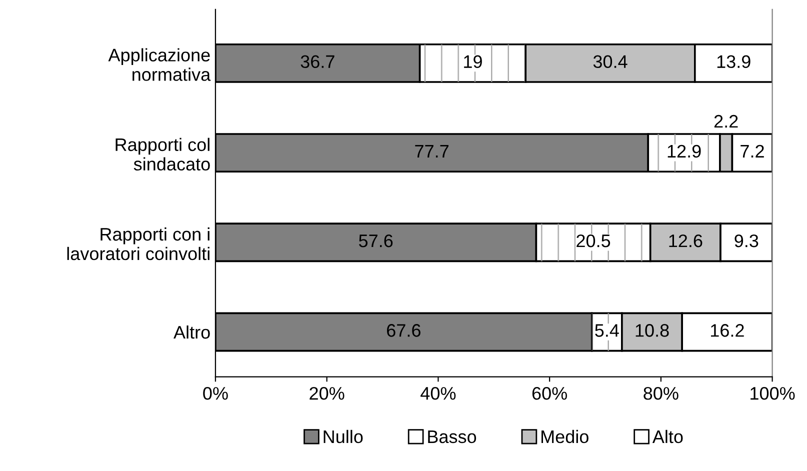 The height and width of the screenshot is (471, 807). I want to click on x-tick-label: 0%, so click(215, 393).